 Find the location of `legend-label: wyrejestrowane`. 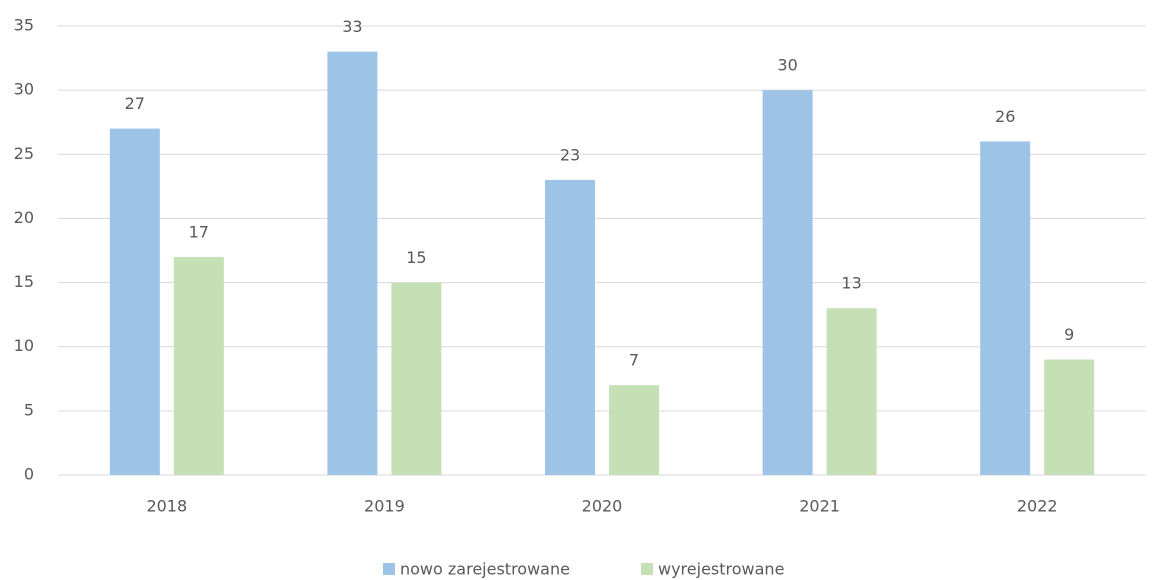

legend-label: wyrejestrowane is located at coordinates (721, 569).